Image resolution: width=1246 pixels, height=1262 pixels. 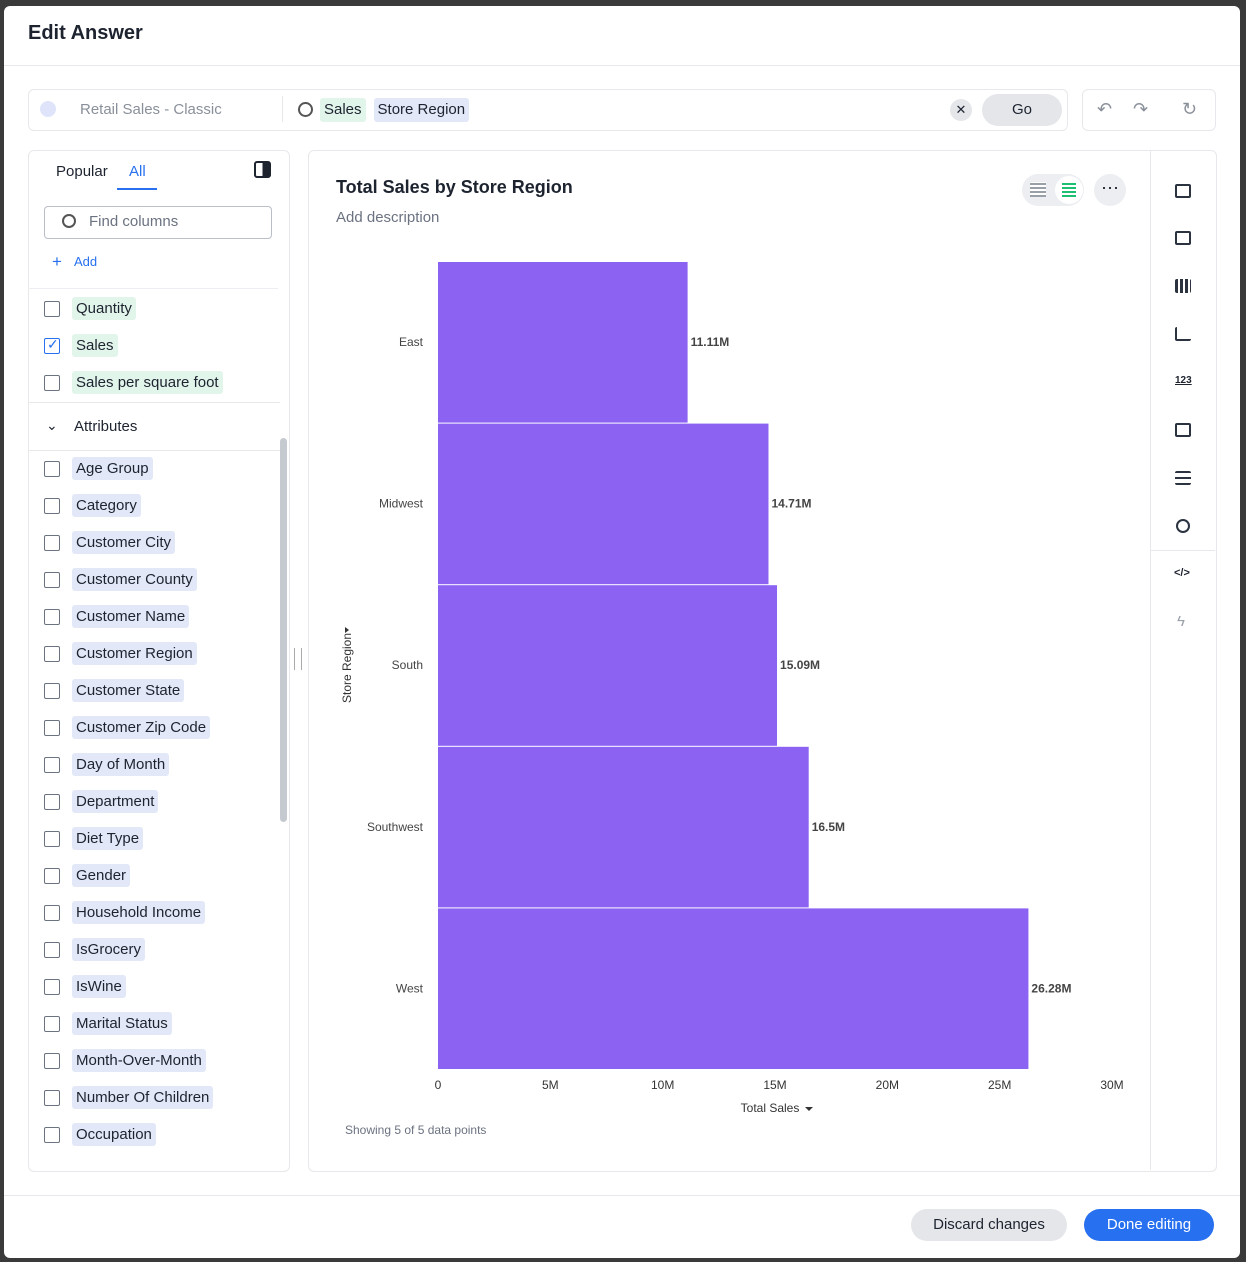 I want to click on tab: Popular, so click(x=82, y=171).